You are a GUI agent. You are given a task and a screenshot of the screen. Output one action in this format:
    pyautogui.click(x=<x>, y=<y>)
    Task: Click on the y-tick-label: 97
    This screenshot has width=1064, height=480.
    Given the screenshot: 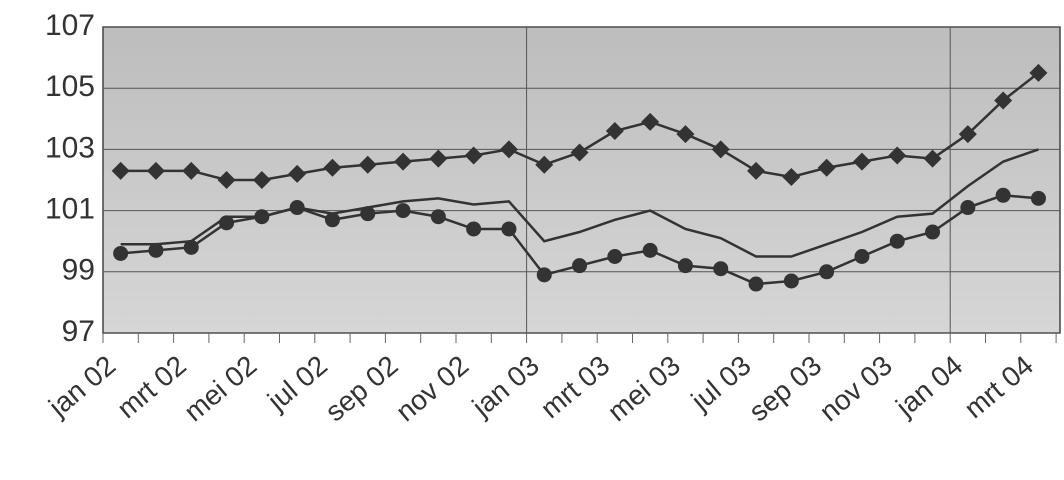 What is the action you would take?
    pyautogui.click(x=78, y=331)
    